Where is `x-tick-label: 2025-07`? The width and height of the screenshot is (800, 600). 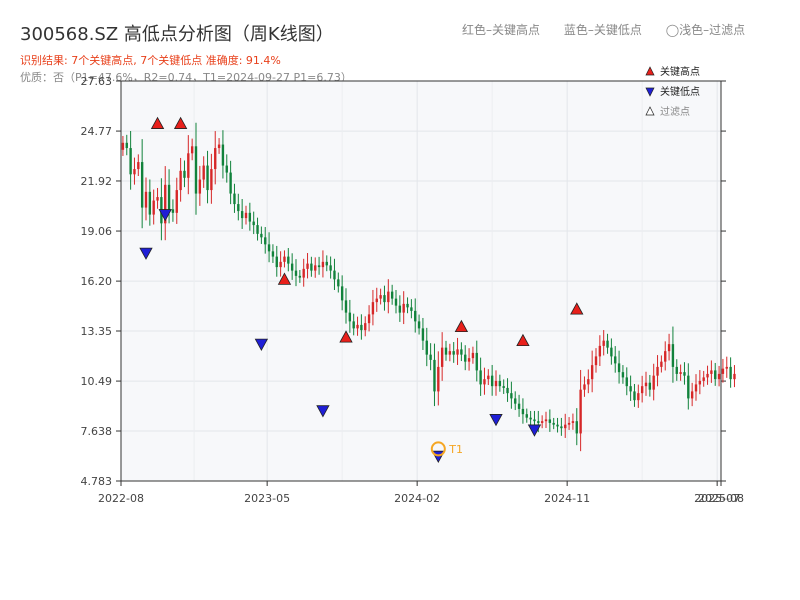
x-tick-label: 2025-07 is located at coordinates (717, 498).